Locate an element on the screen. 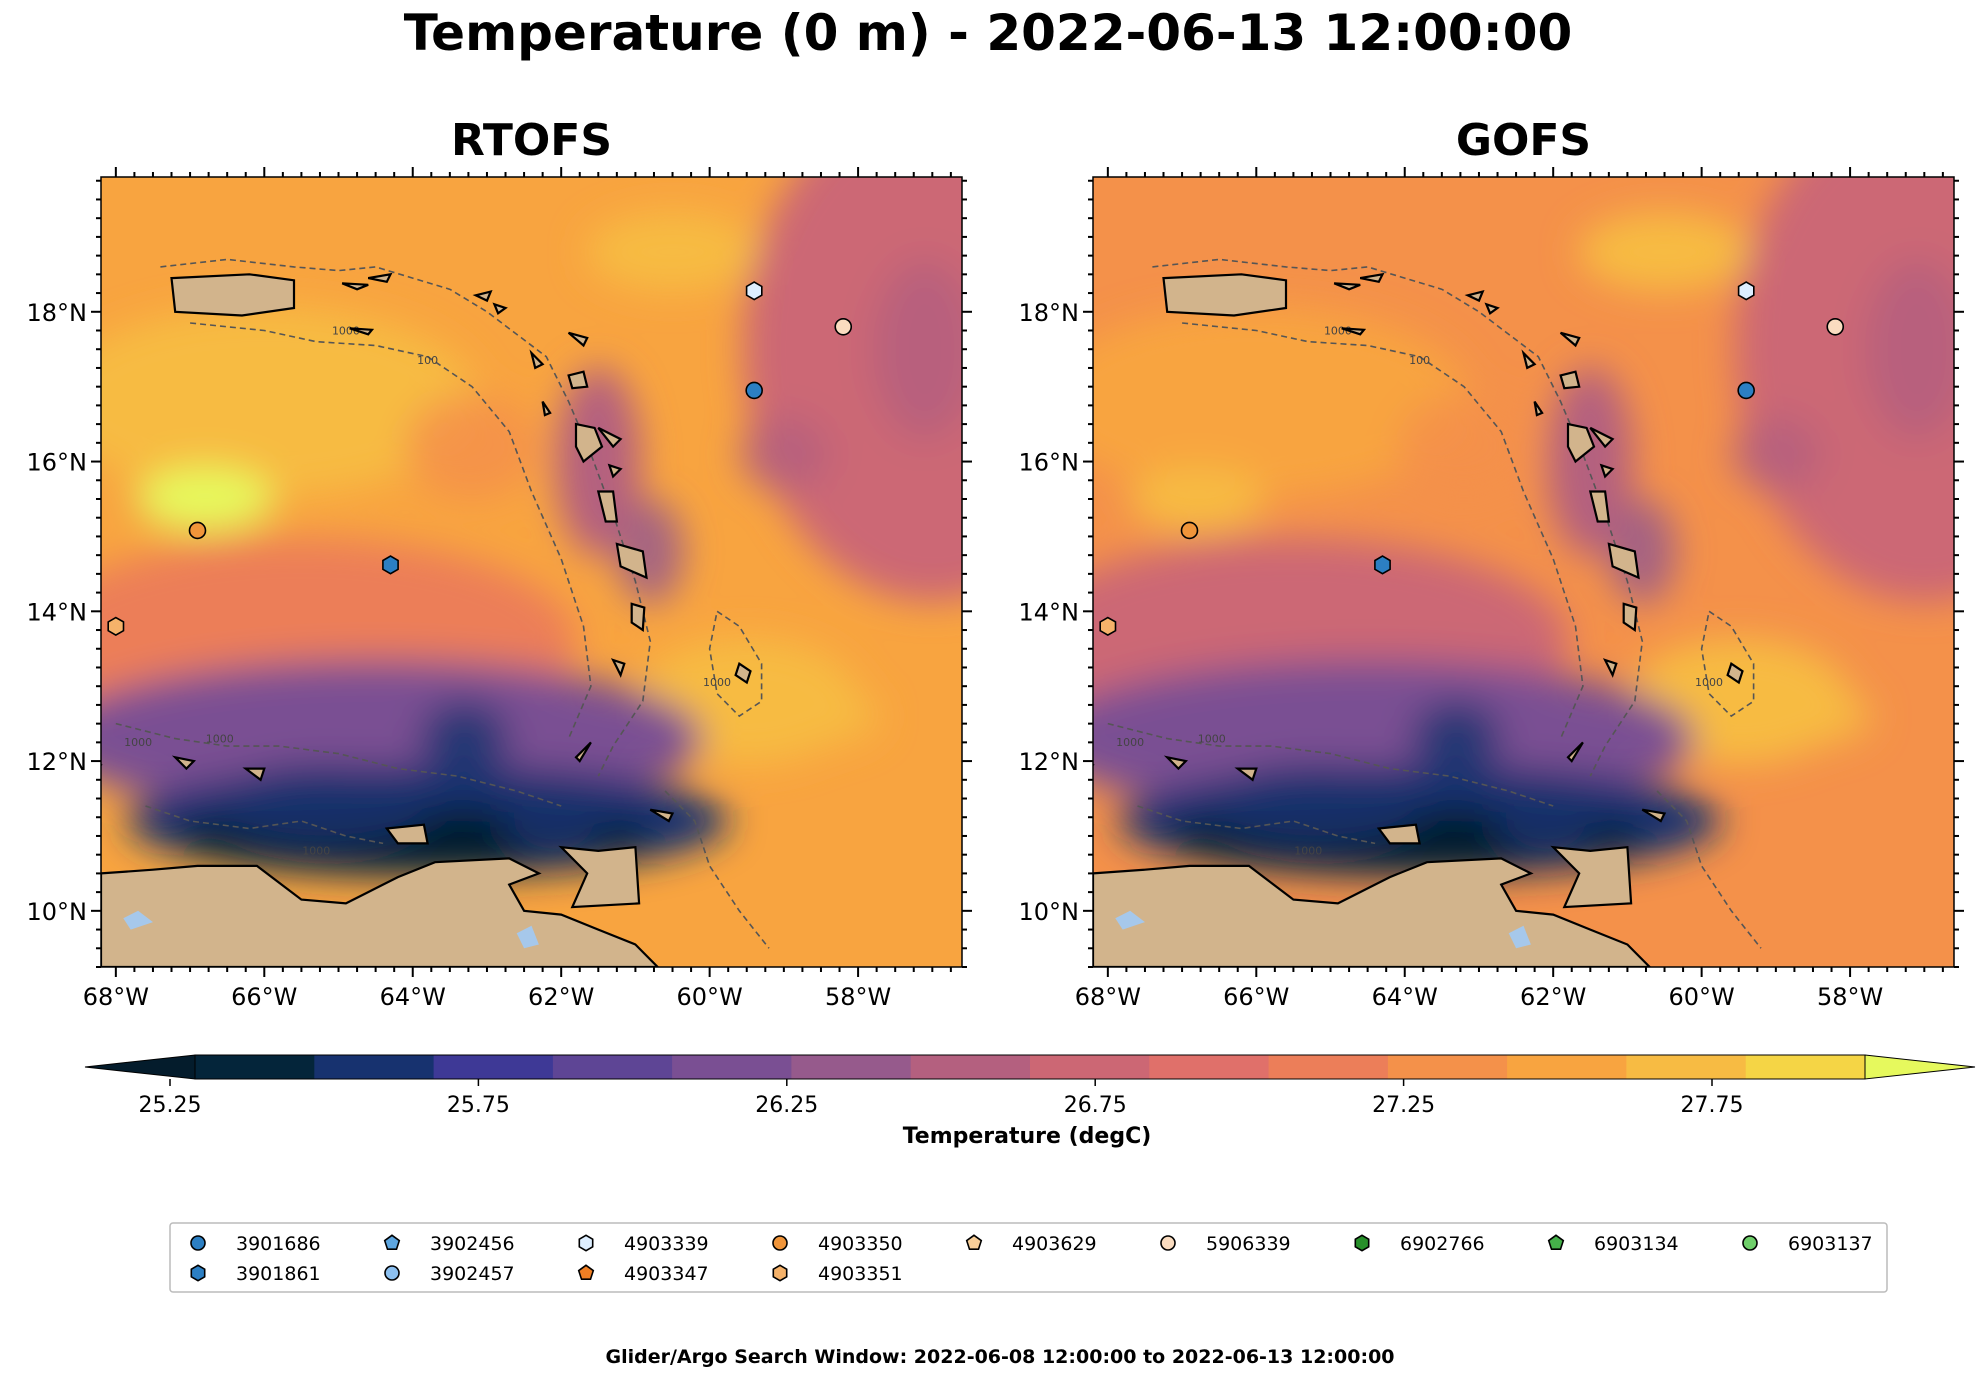  colorbar-tick-label: 26.75 is located at coordinates (1095, 1105).